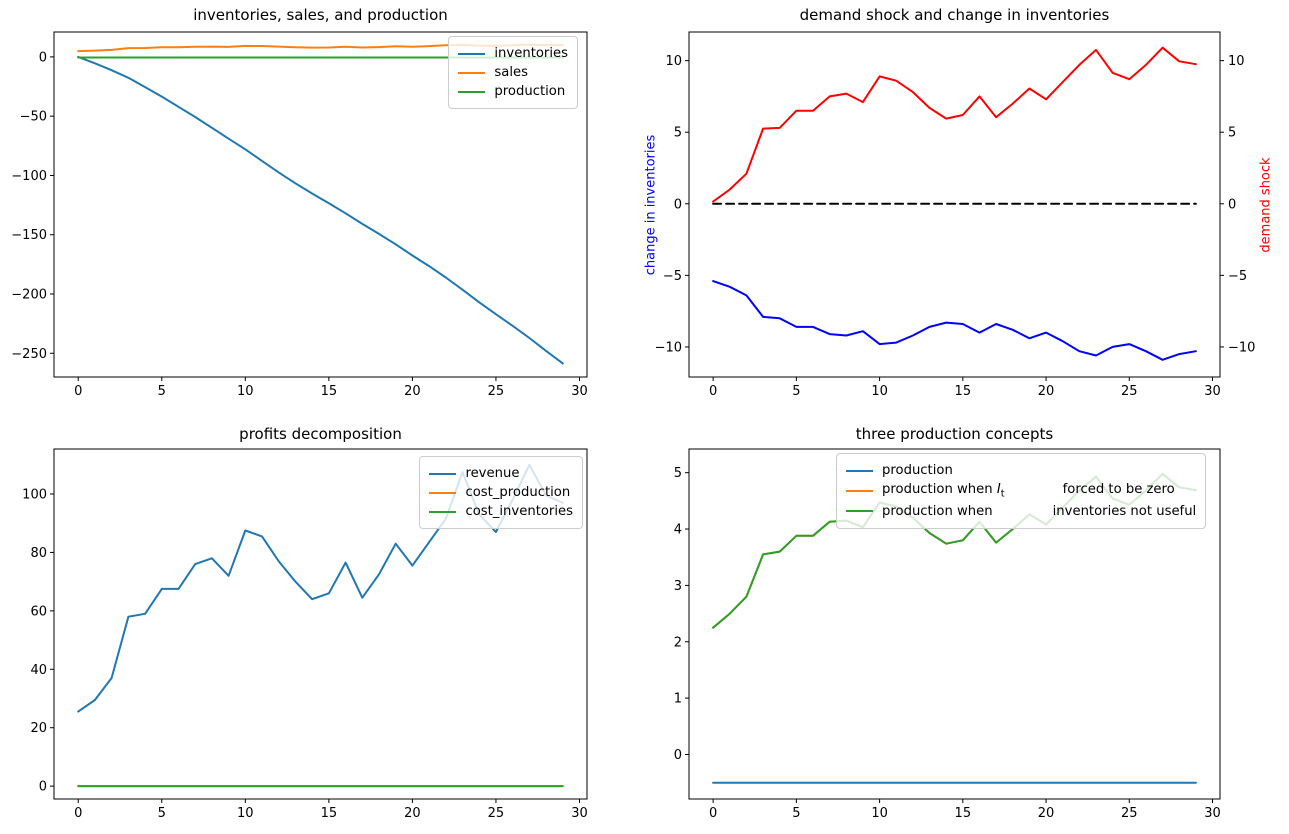 Image resolution: width=1289 pixels, height=834 pixels. What do you see at coordinates (29, 295) in the screenshot?
I see `inventories-sales-production-ytick-label: −200` at bounding box center [29, 295].